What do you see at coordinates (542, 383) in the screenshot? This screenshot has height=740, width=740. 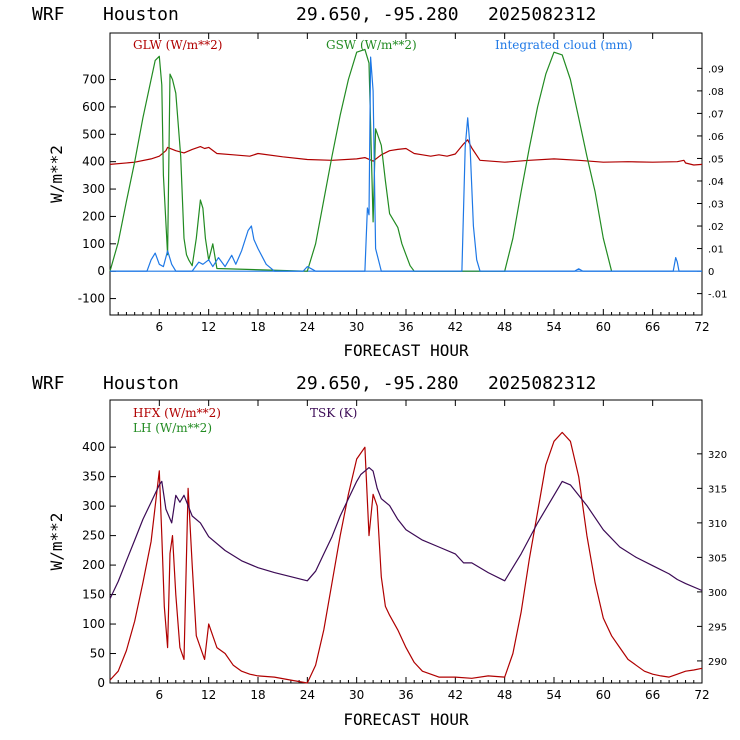 I see `chart2-header-date: 2025082312` at bounding box center [542, 383].